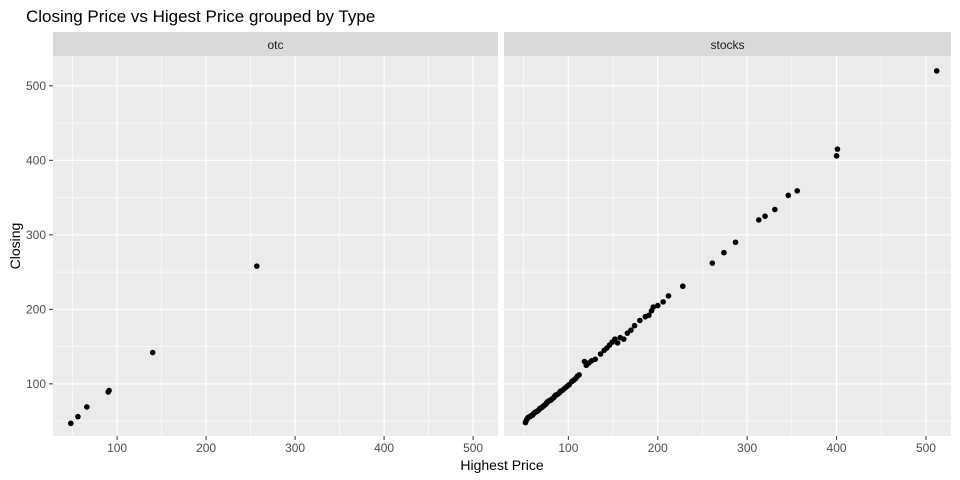 The height and width of the screenshot is (480, 960). What do you see at coordinates (36, 160) in the screenshot?
I see `y-tick-label: 400` at bounding box center [36, 160].